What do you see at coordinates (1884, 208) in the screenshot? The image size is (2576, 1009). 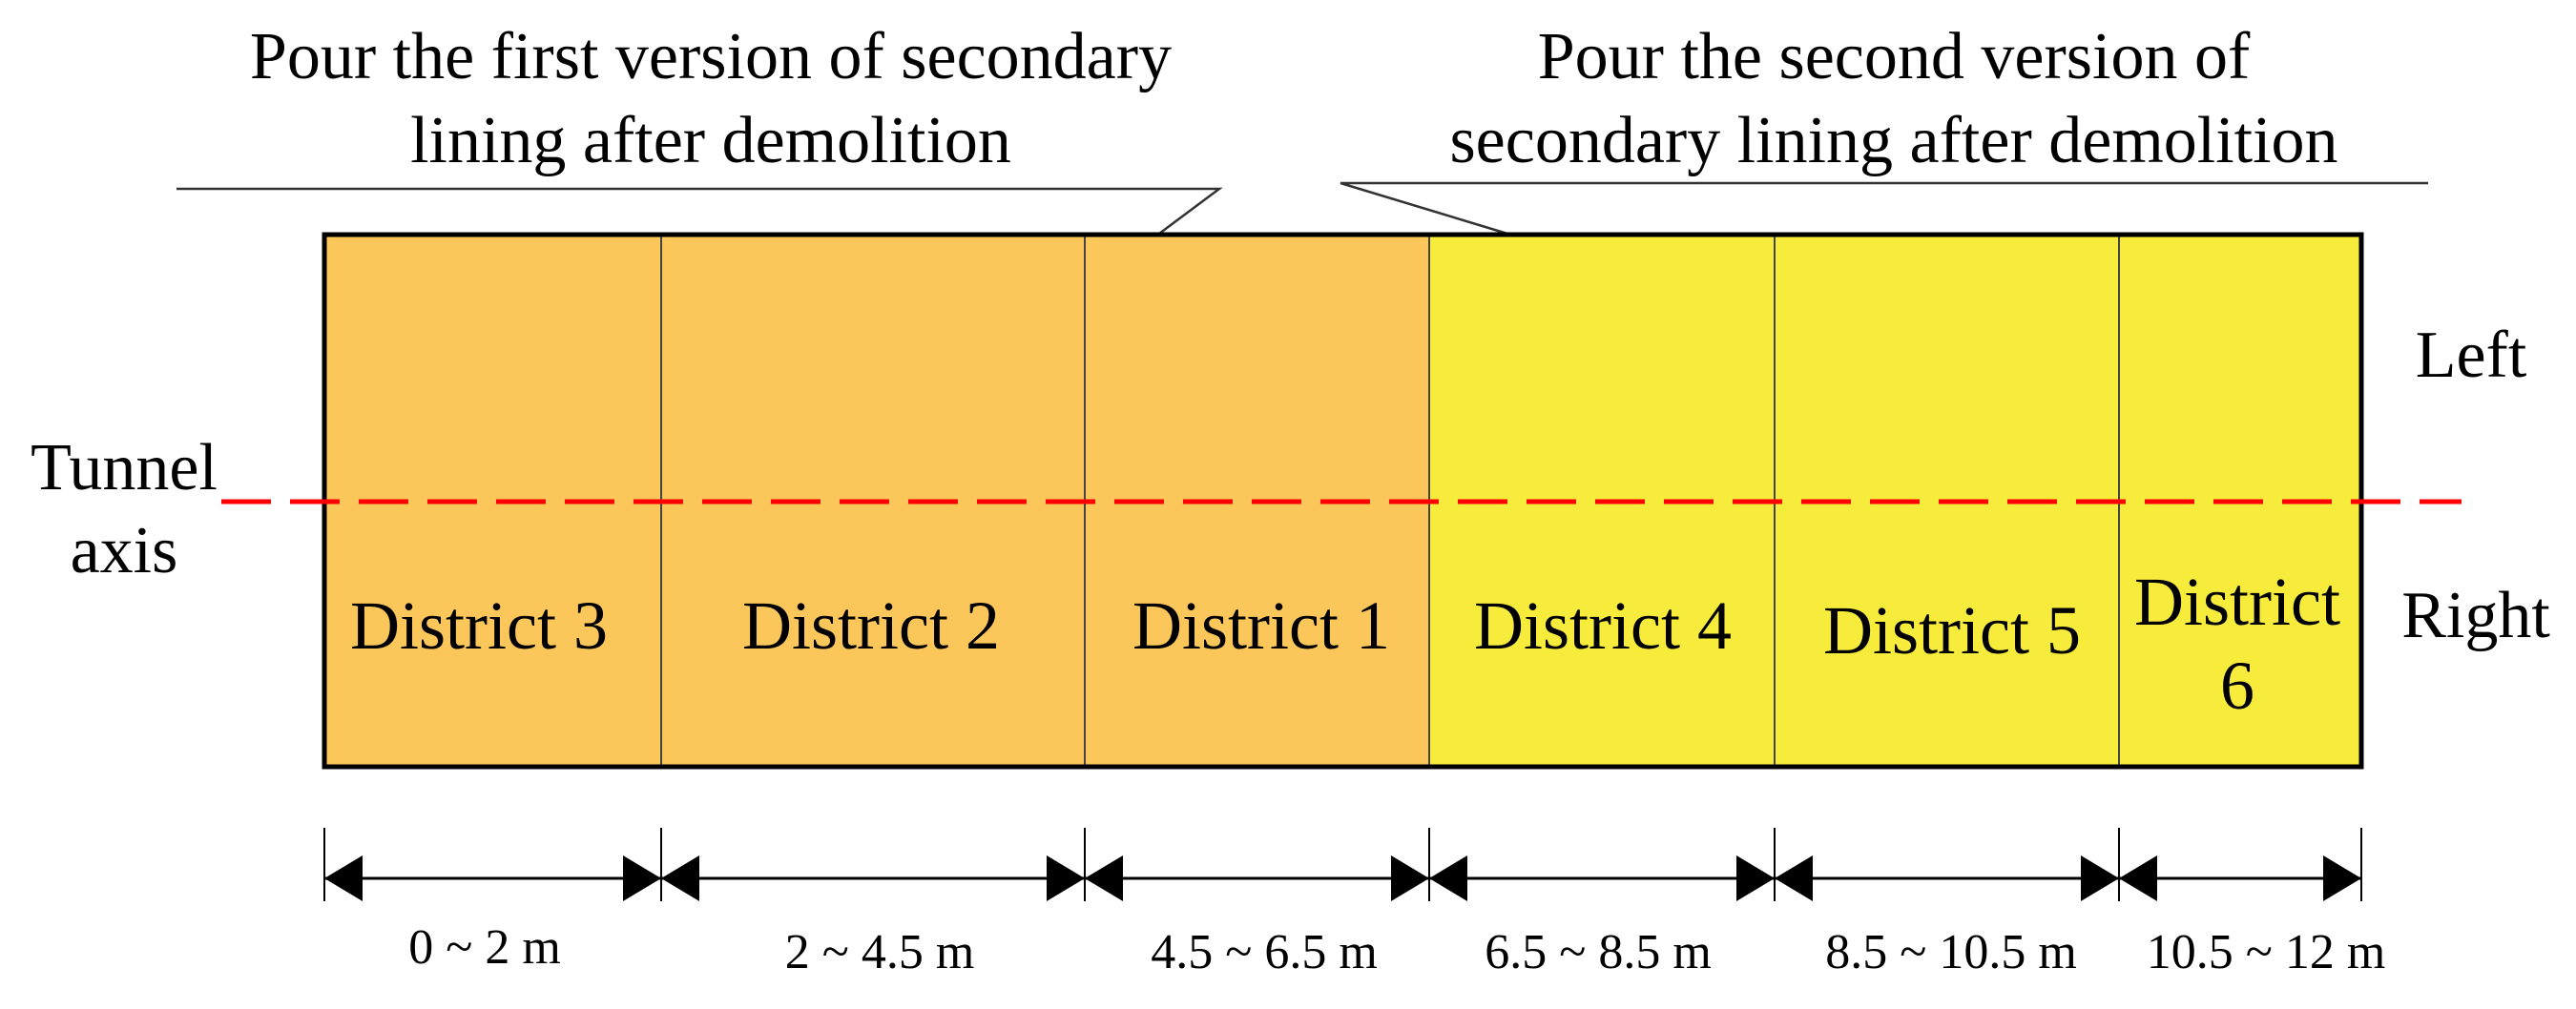 I see `second-pour-callout-leader` at bounding box center [1884, 208].